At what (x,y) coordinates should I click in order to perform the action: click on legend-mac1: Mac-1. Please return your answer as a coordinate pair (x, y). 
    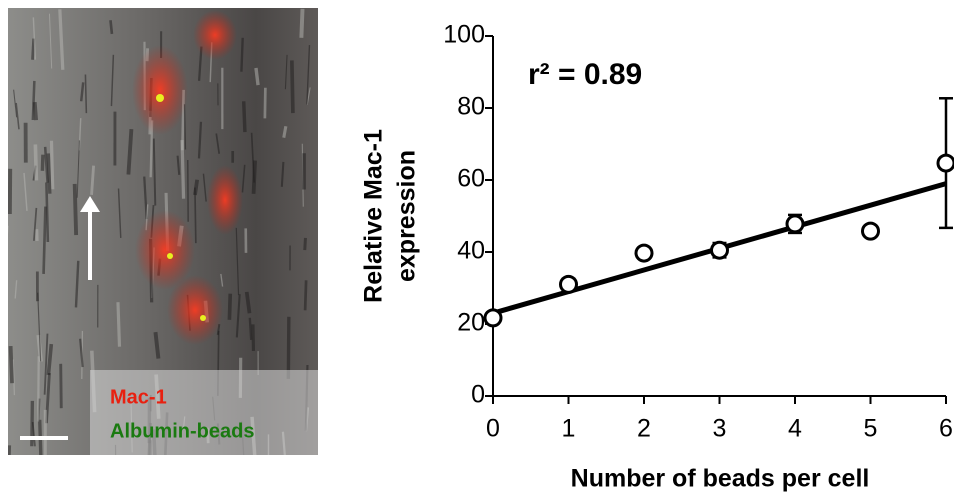
    Looking at the image, I should click on (138, 397).